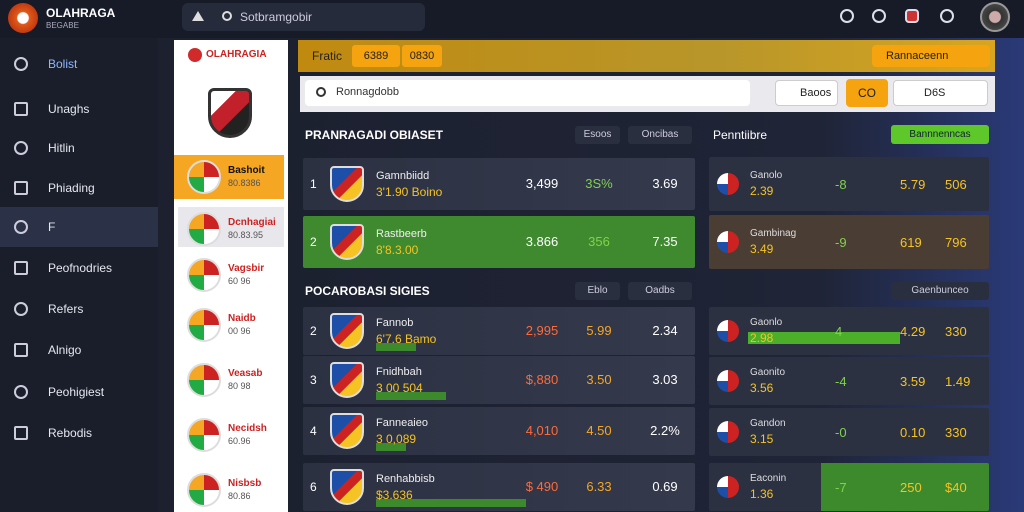  What do you see at coordinates (597, 291) in the screenshot?
I see `section-control: Eblo` at bounding box center [597, 291].